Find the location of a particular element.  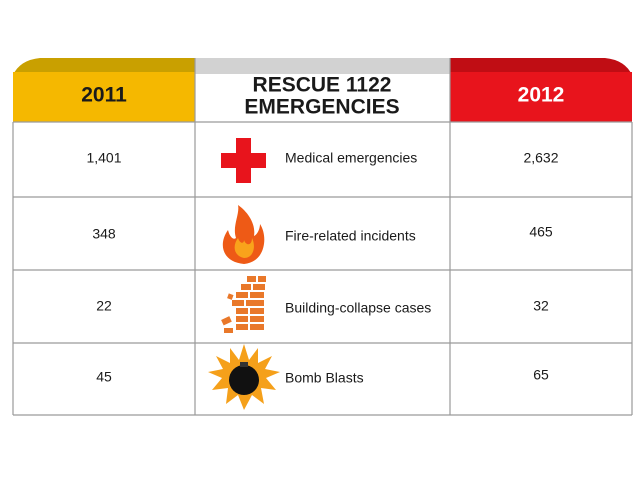

header-2011 is located at coordinates (104, 97).